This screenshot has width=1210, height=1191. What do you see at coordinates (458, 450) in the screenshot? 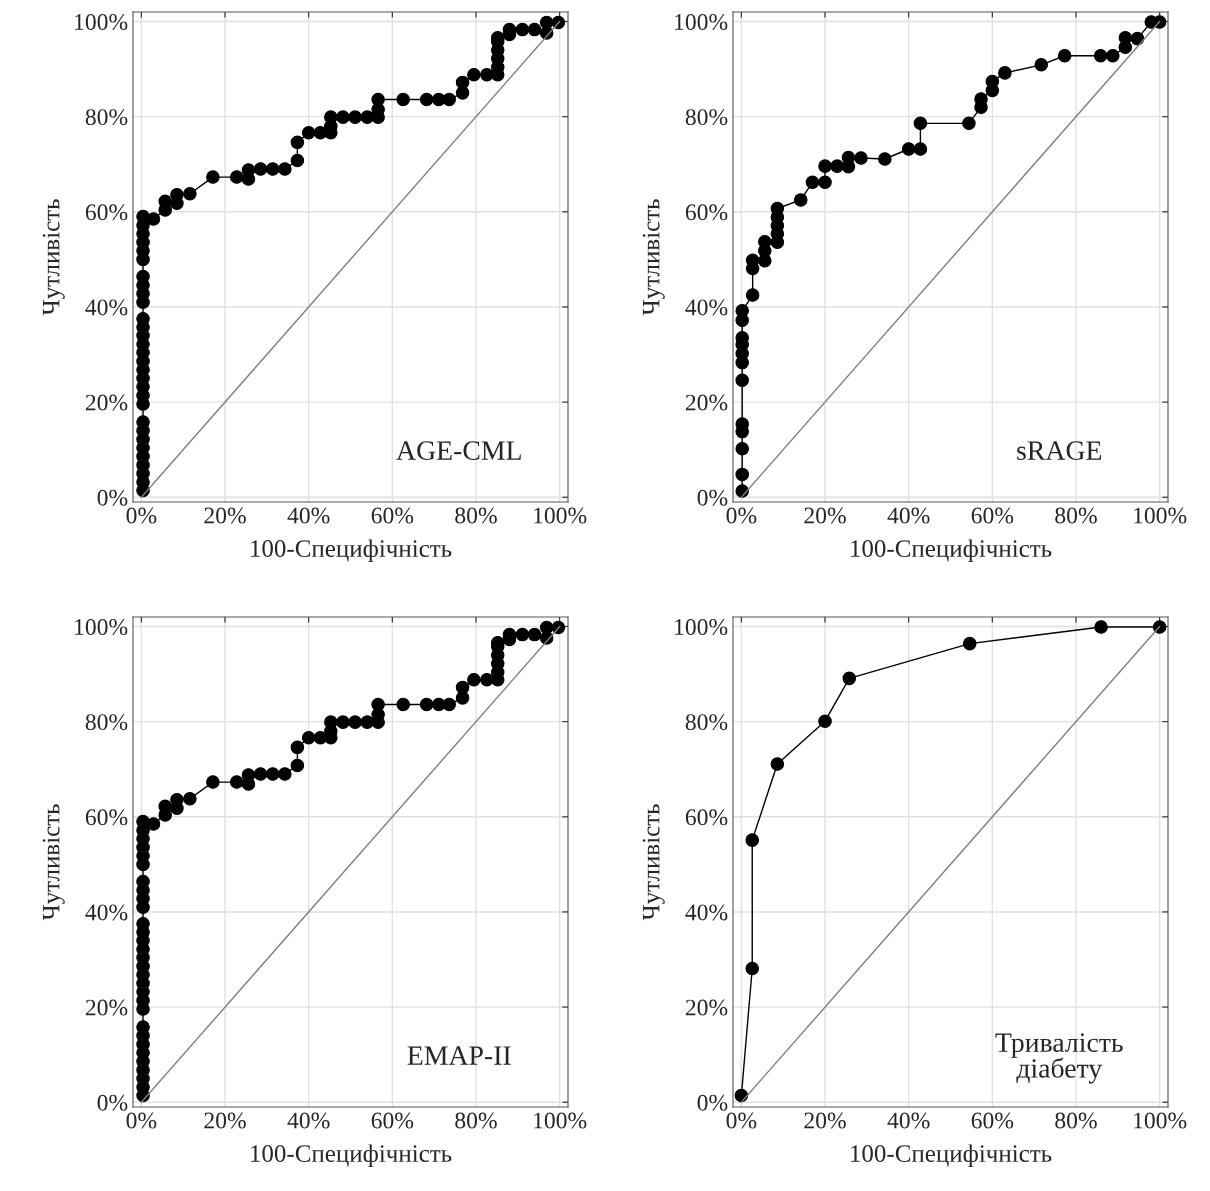
I see `annotation: AGE-CML` at bounding box center [458, 450].